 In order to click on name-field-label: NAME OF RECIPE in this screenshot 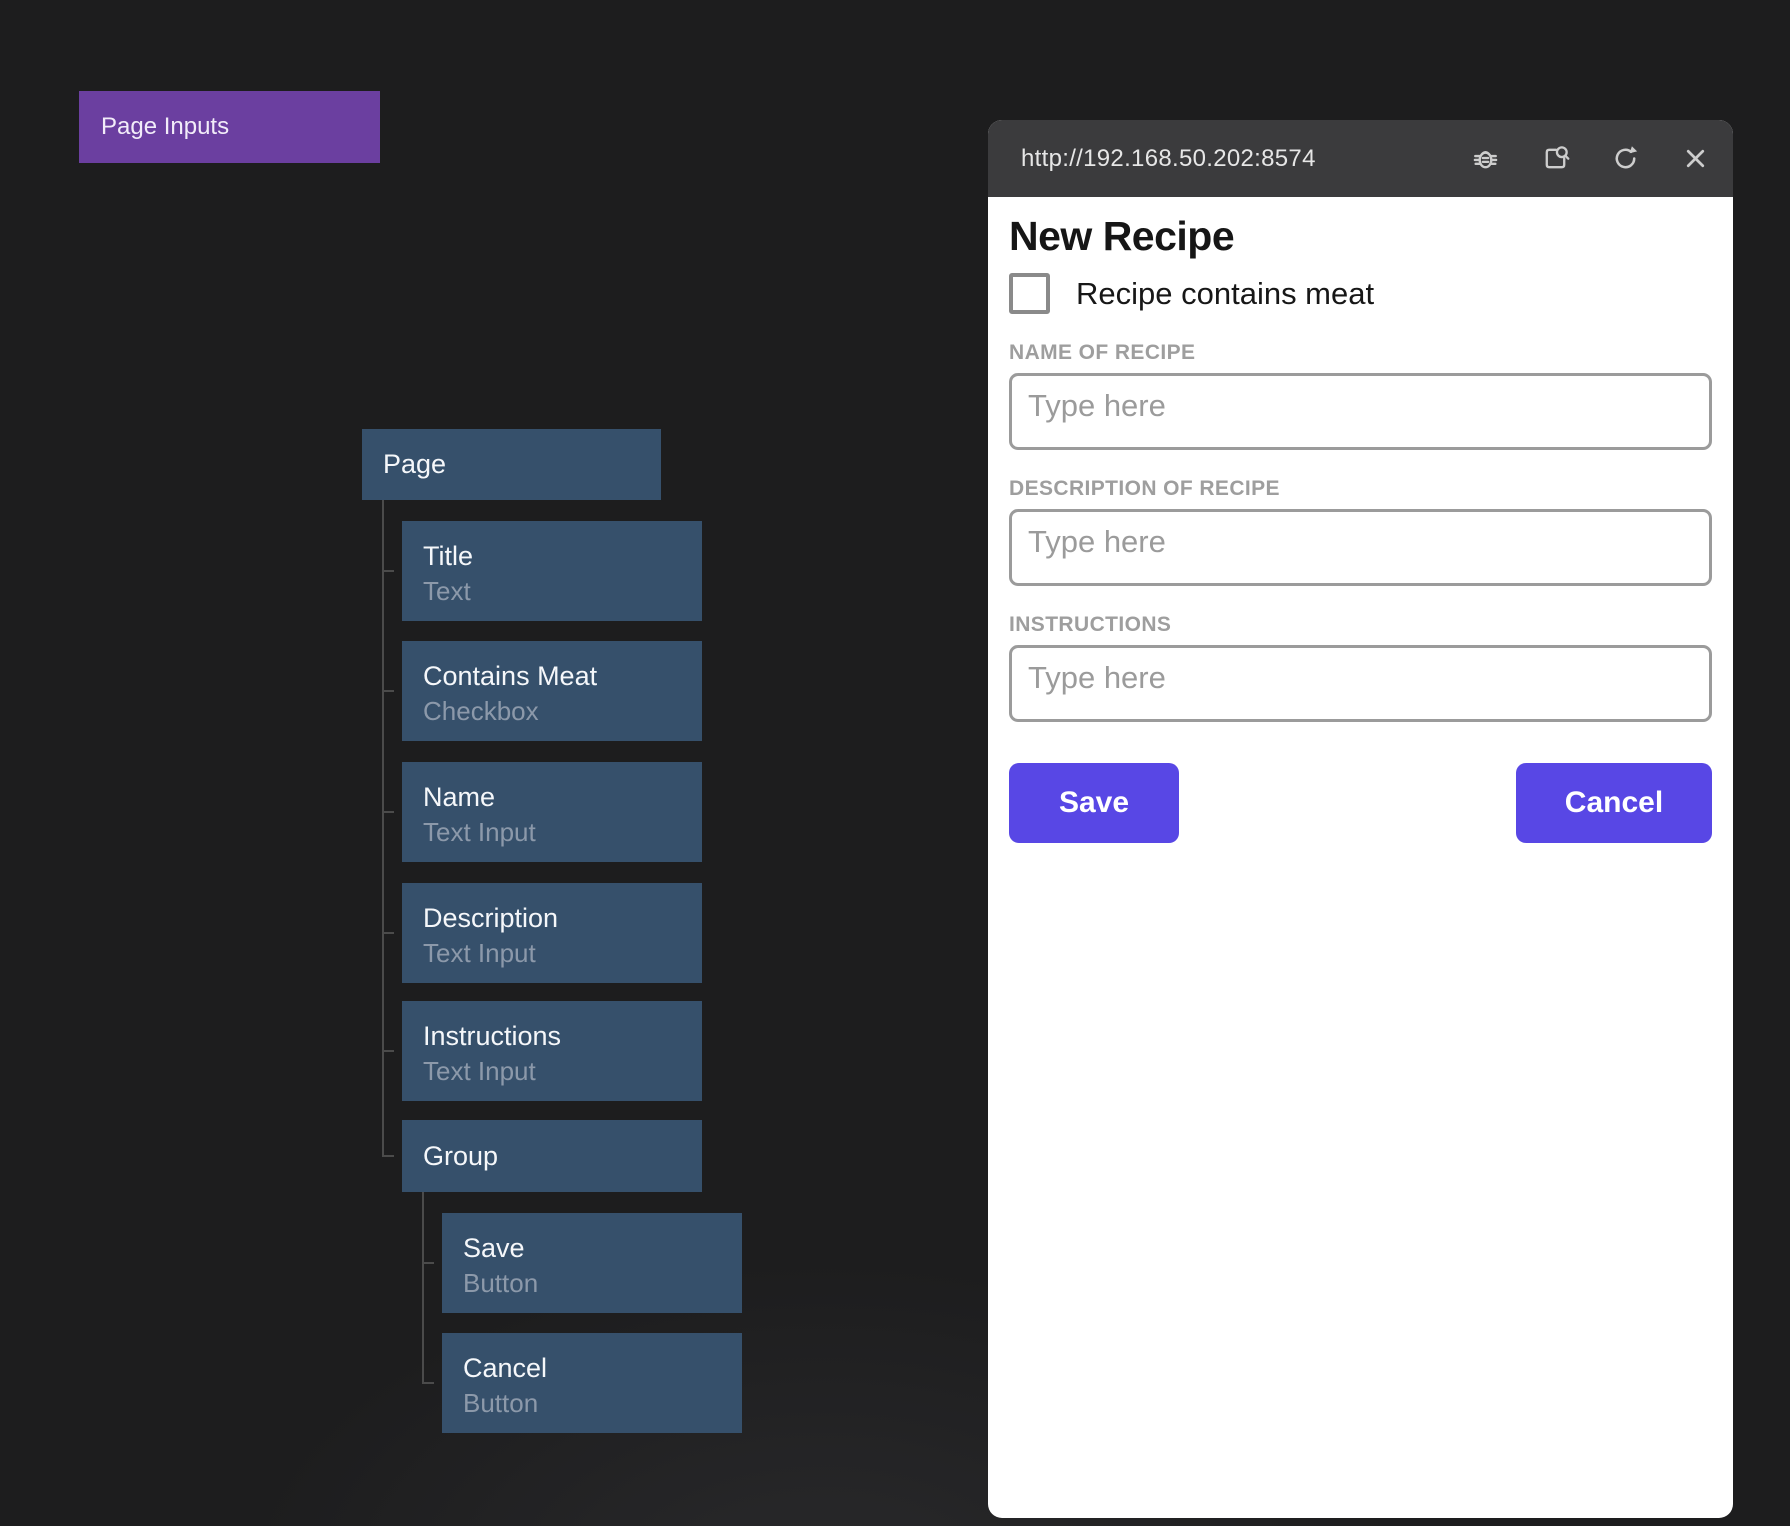, I will do `click(1102, 352)`.